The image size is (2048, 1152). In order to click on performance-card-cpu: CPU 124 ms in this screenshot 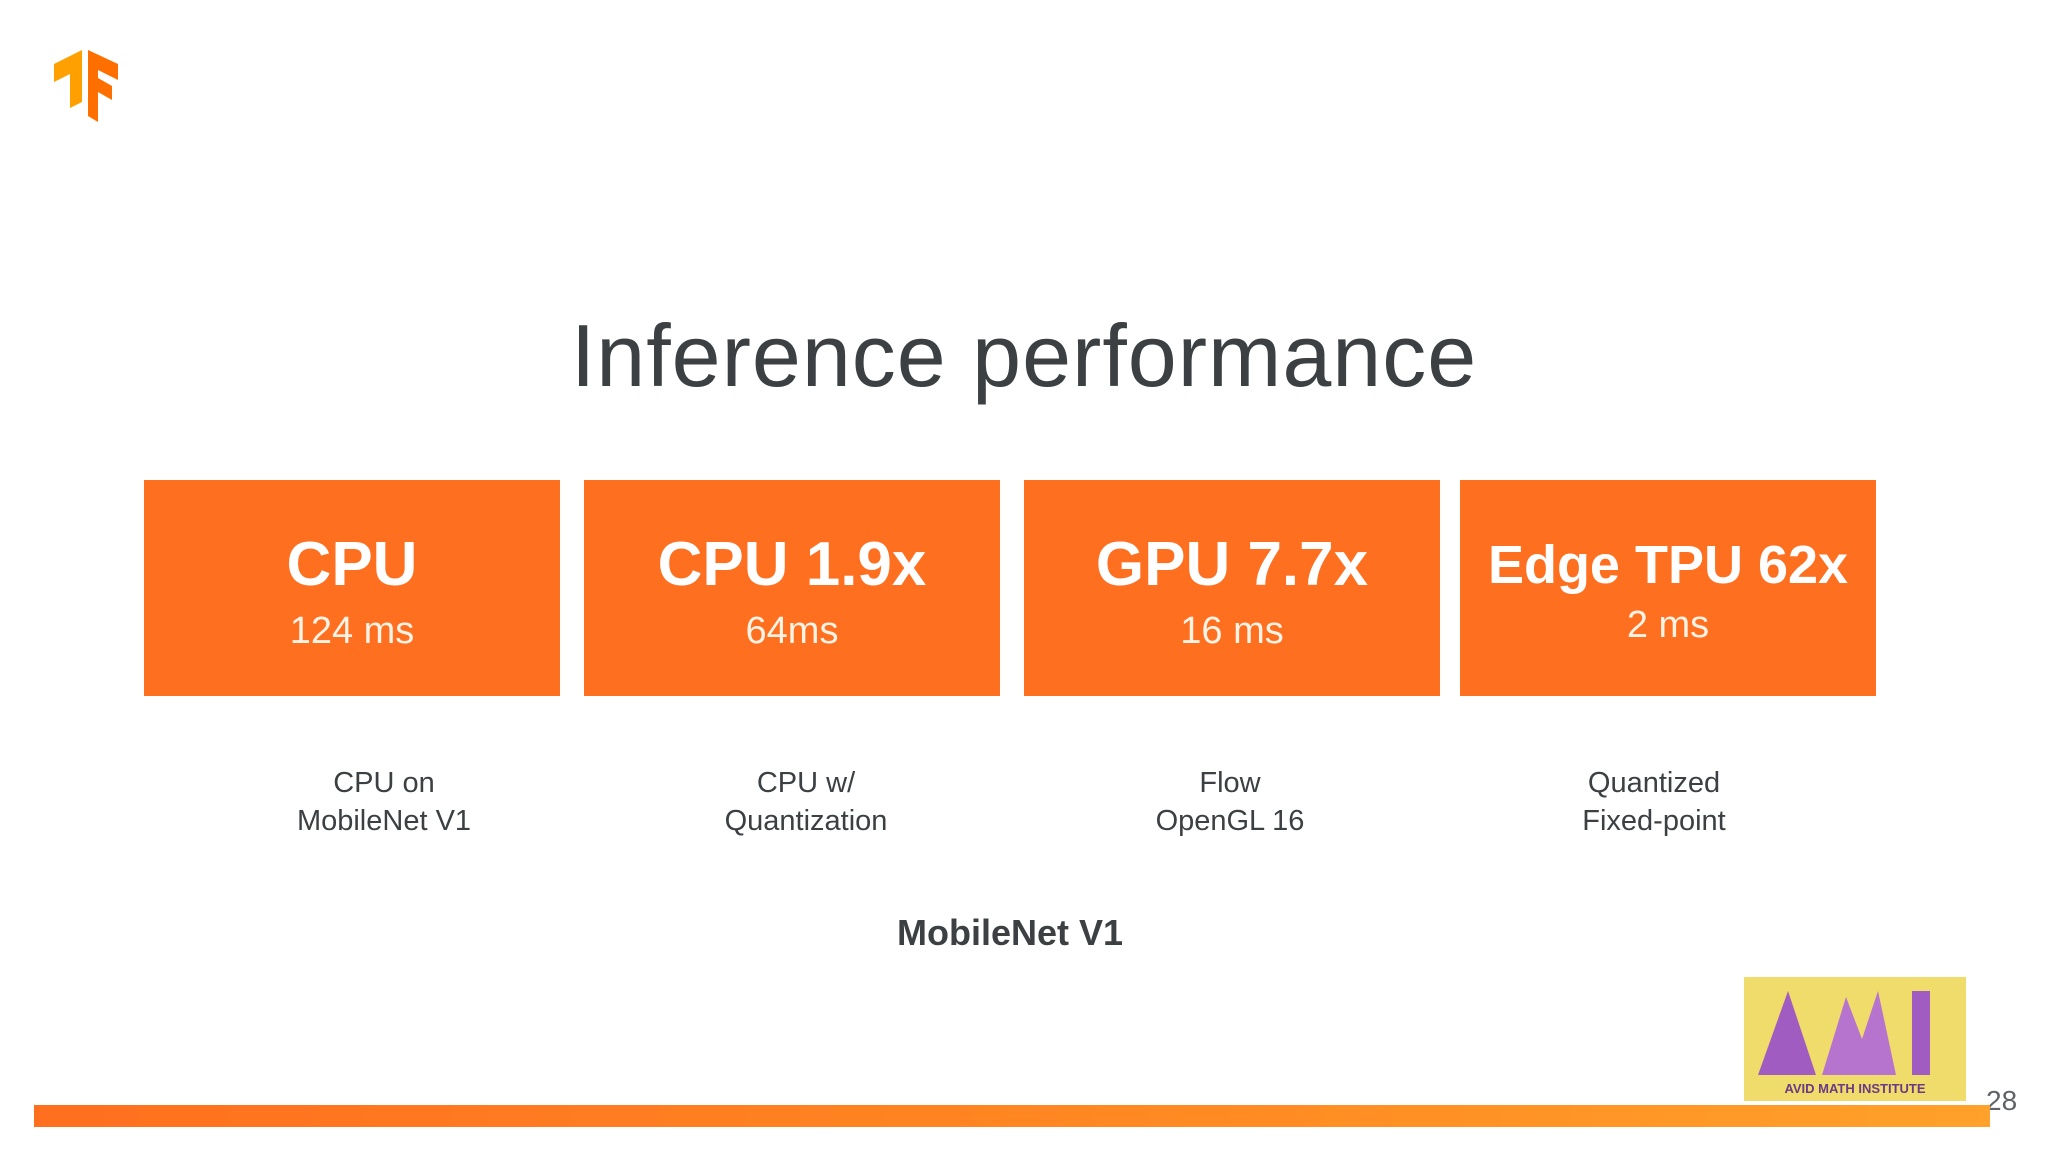, I will do `click(352, 588)`.